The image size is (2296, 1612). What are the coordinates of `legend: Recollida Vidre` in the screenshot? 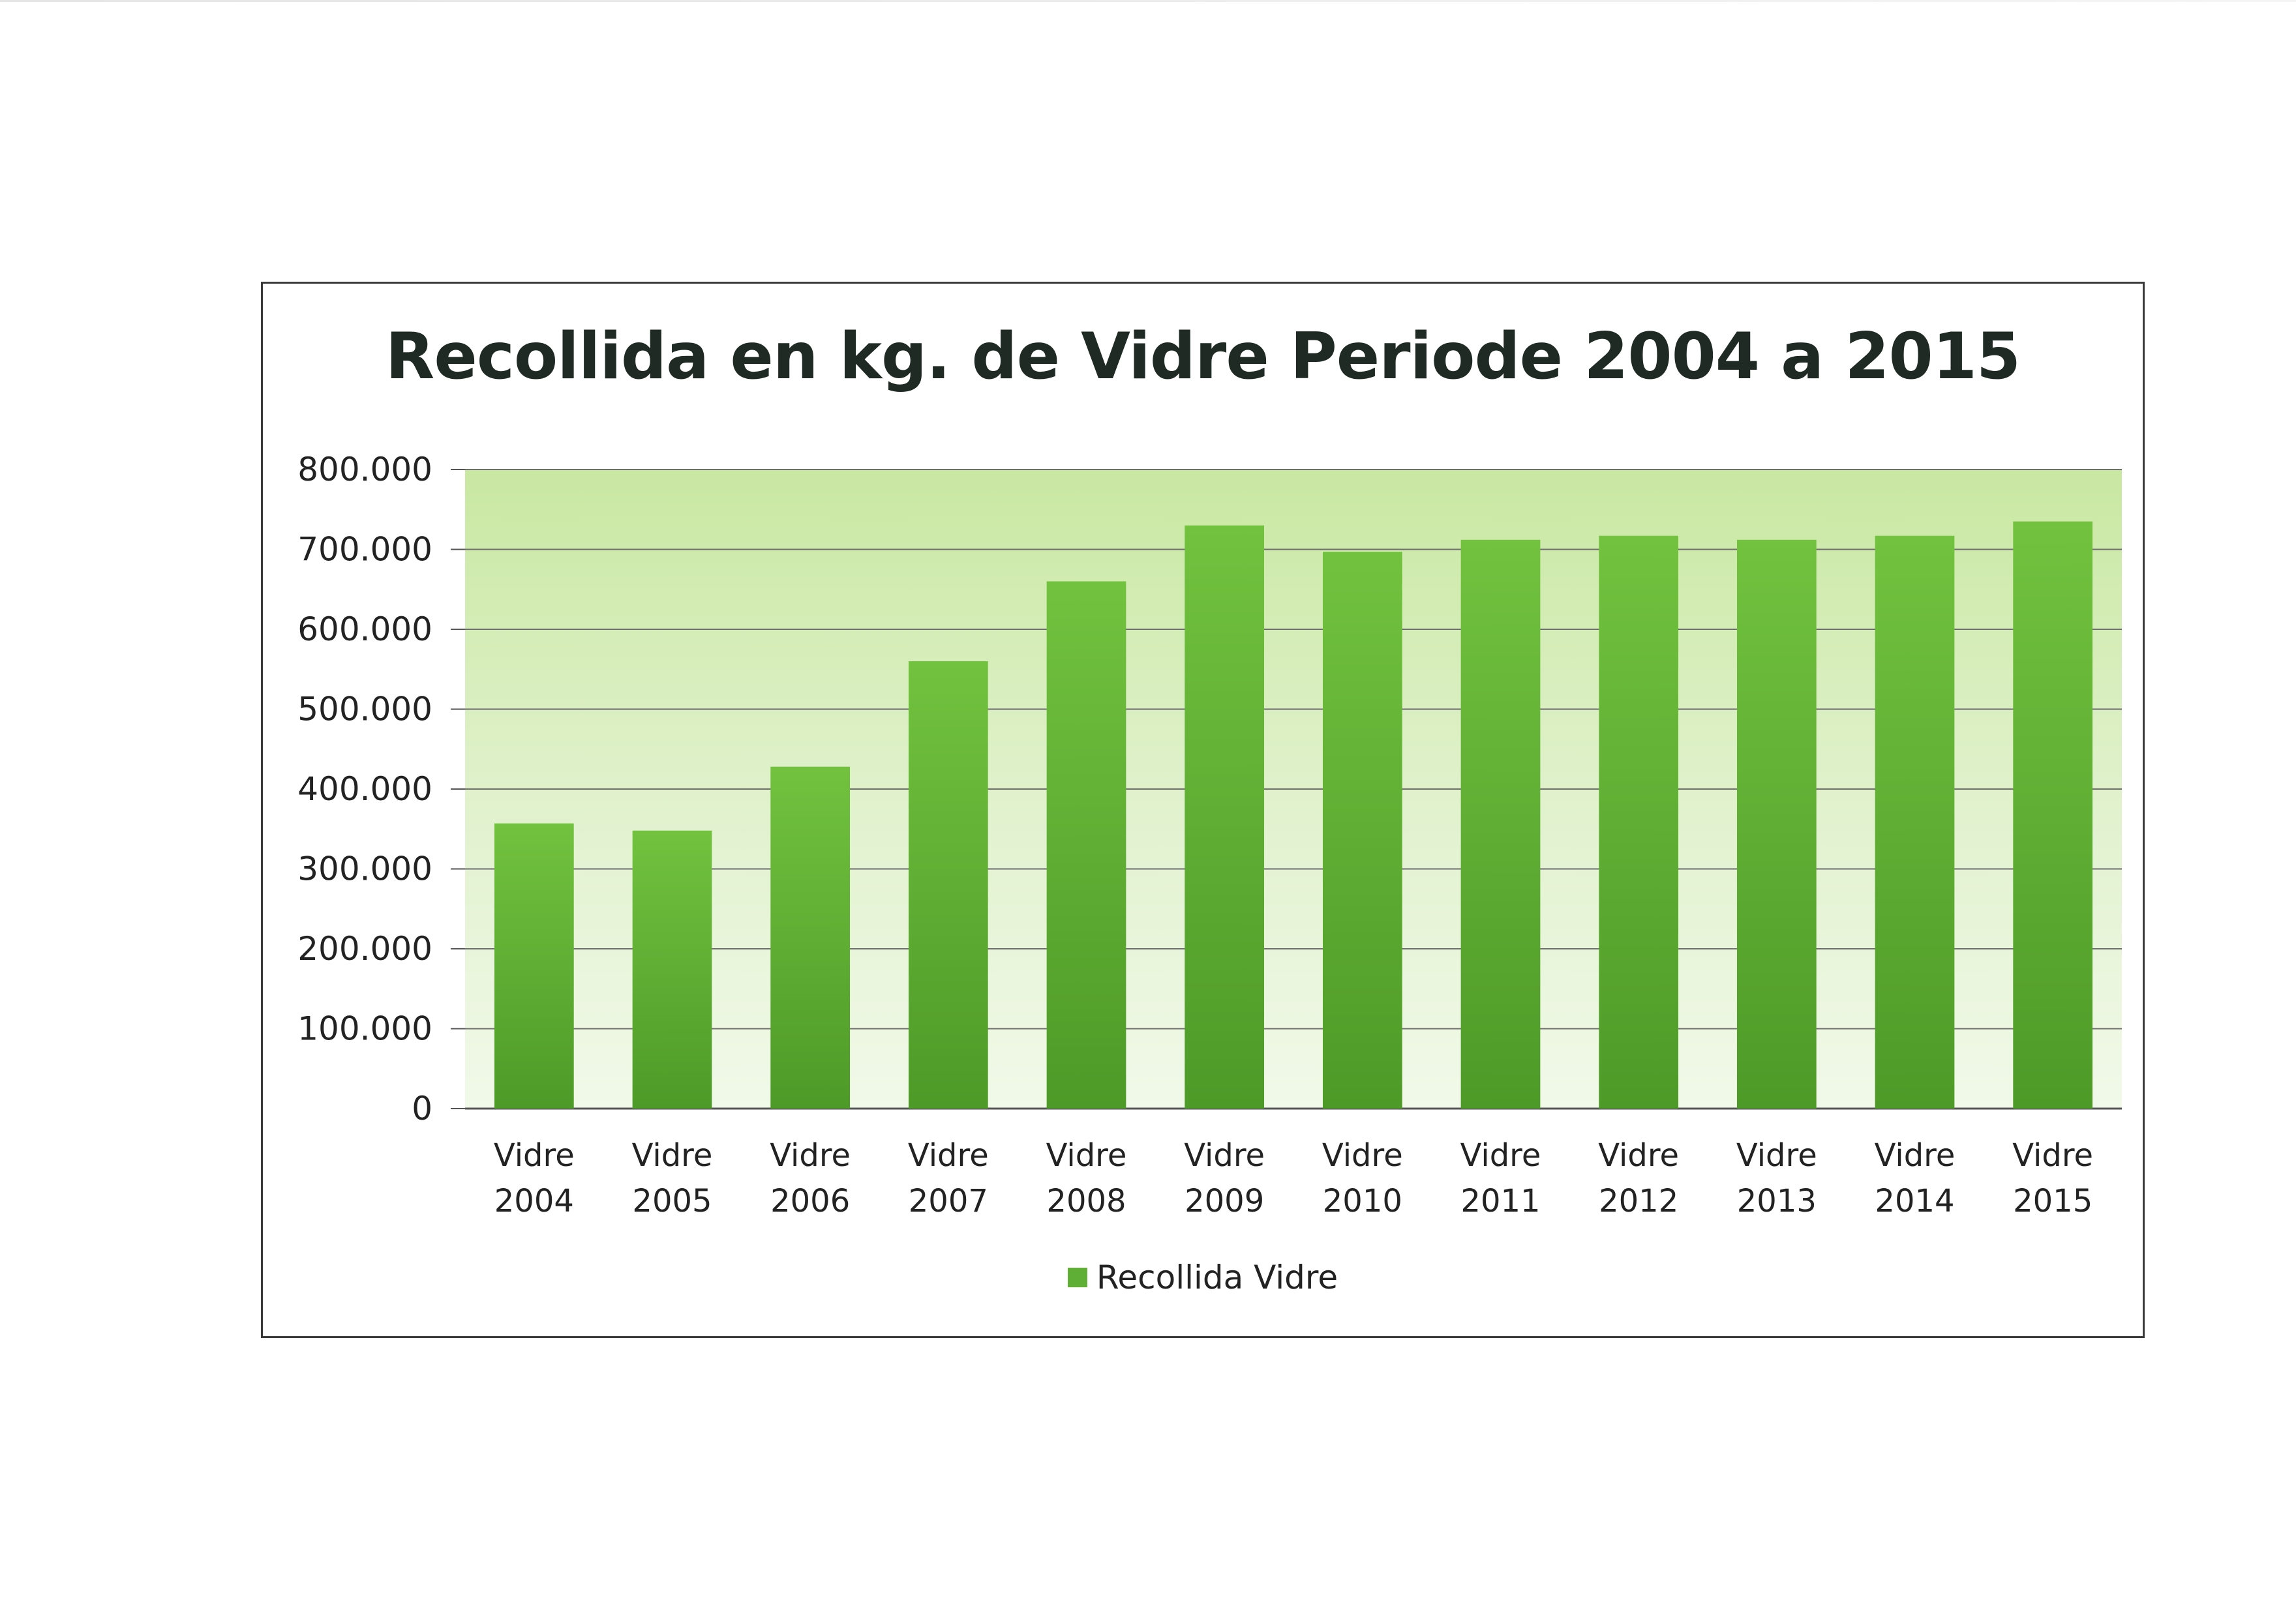 It's located at (1203, 1277).